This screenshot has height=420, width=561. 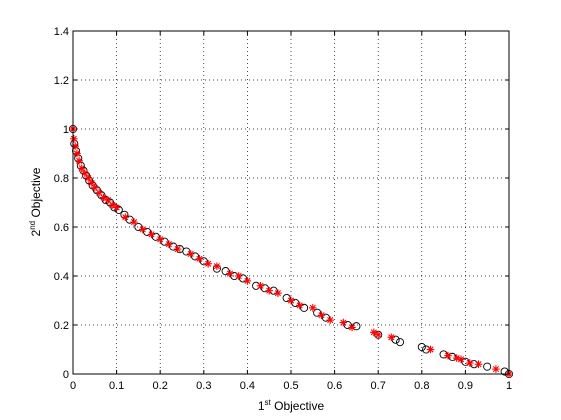 I want to click on x-axis-label: 1st Objective, so click(x=291, y=405).